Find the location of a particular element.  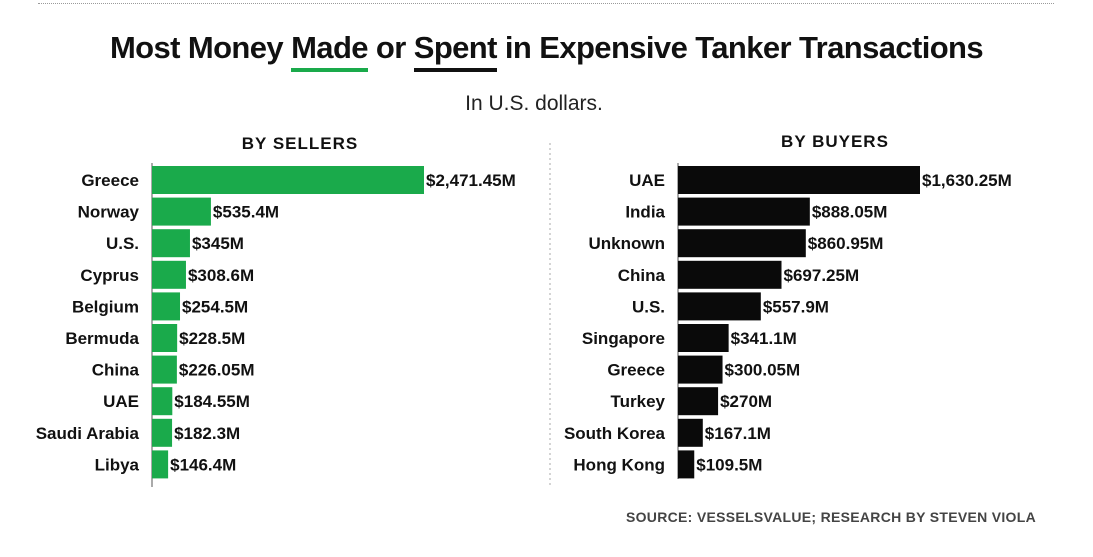

seller-value-label: $226.05M is located at coordinates (217, 370).